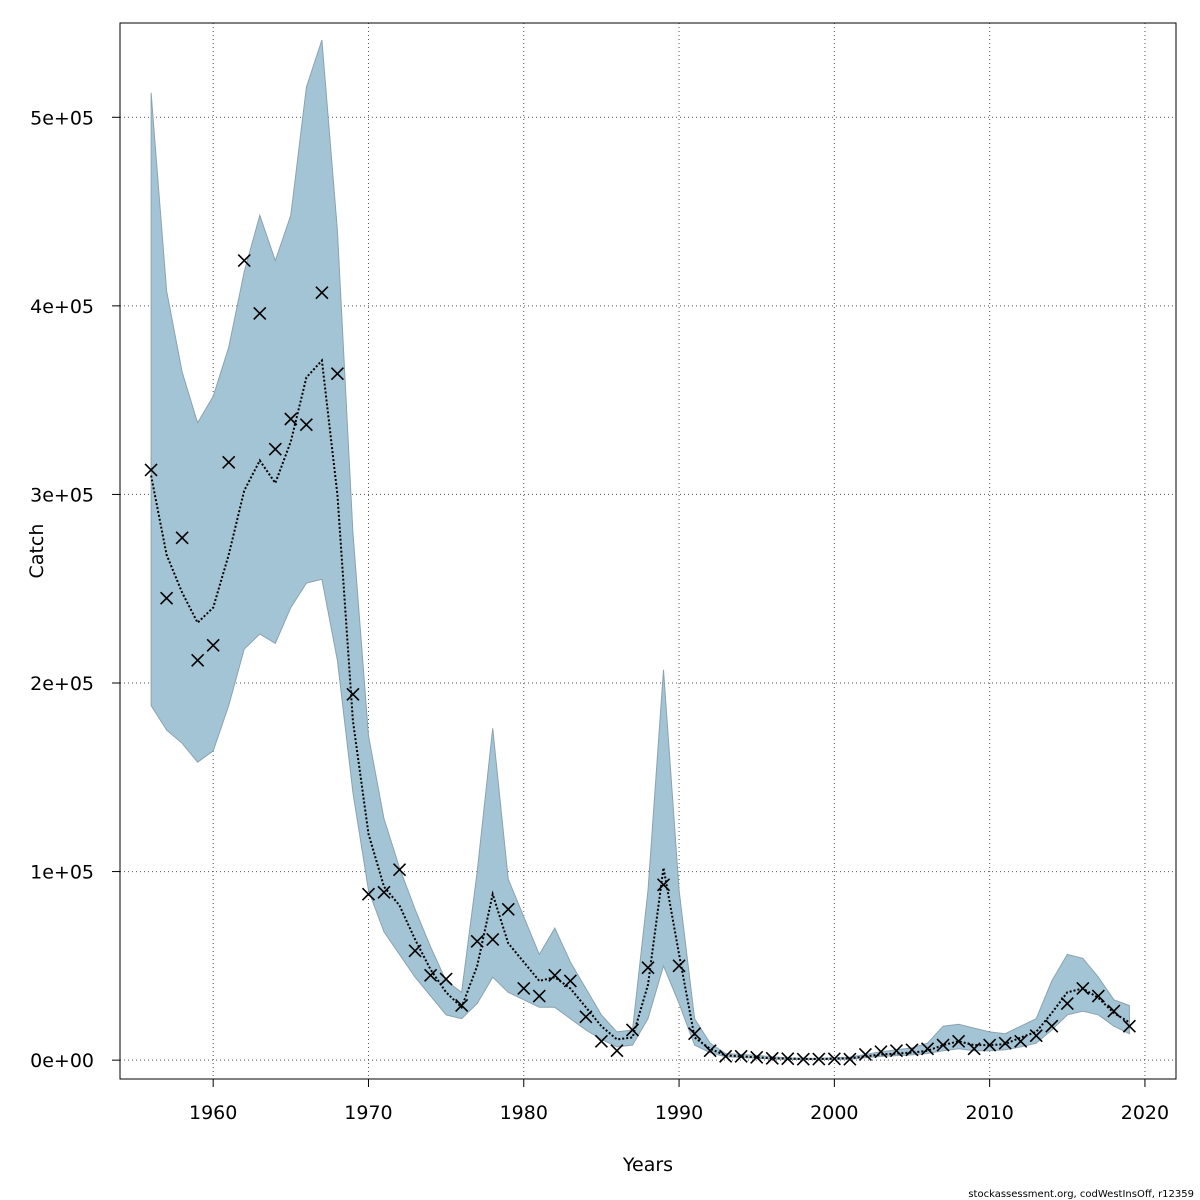  What do you see at coordinates (741, 1056) in the screenshot?
I see `observed-point-1994` at bounding box center [741, 1056].